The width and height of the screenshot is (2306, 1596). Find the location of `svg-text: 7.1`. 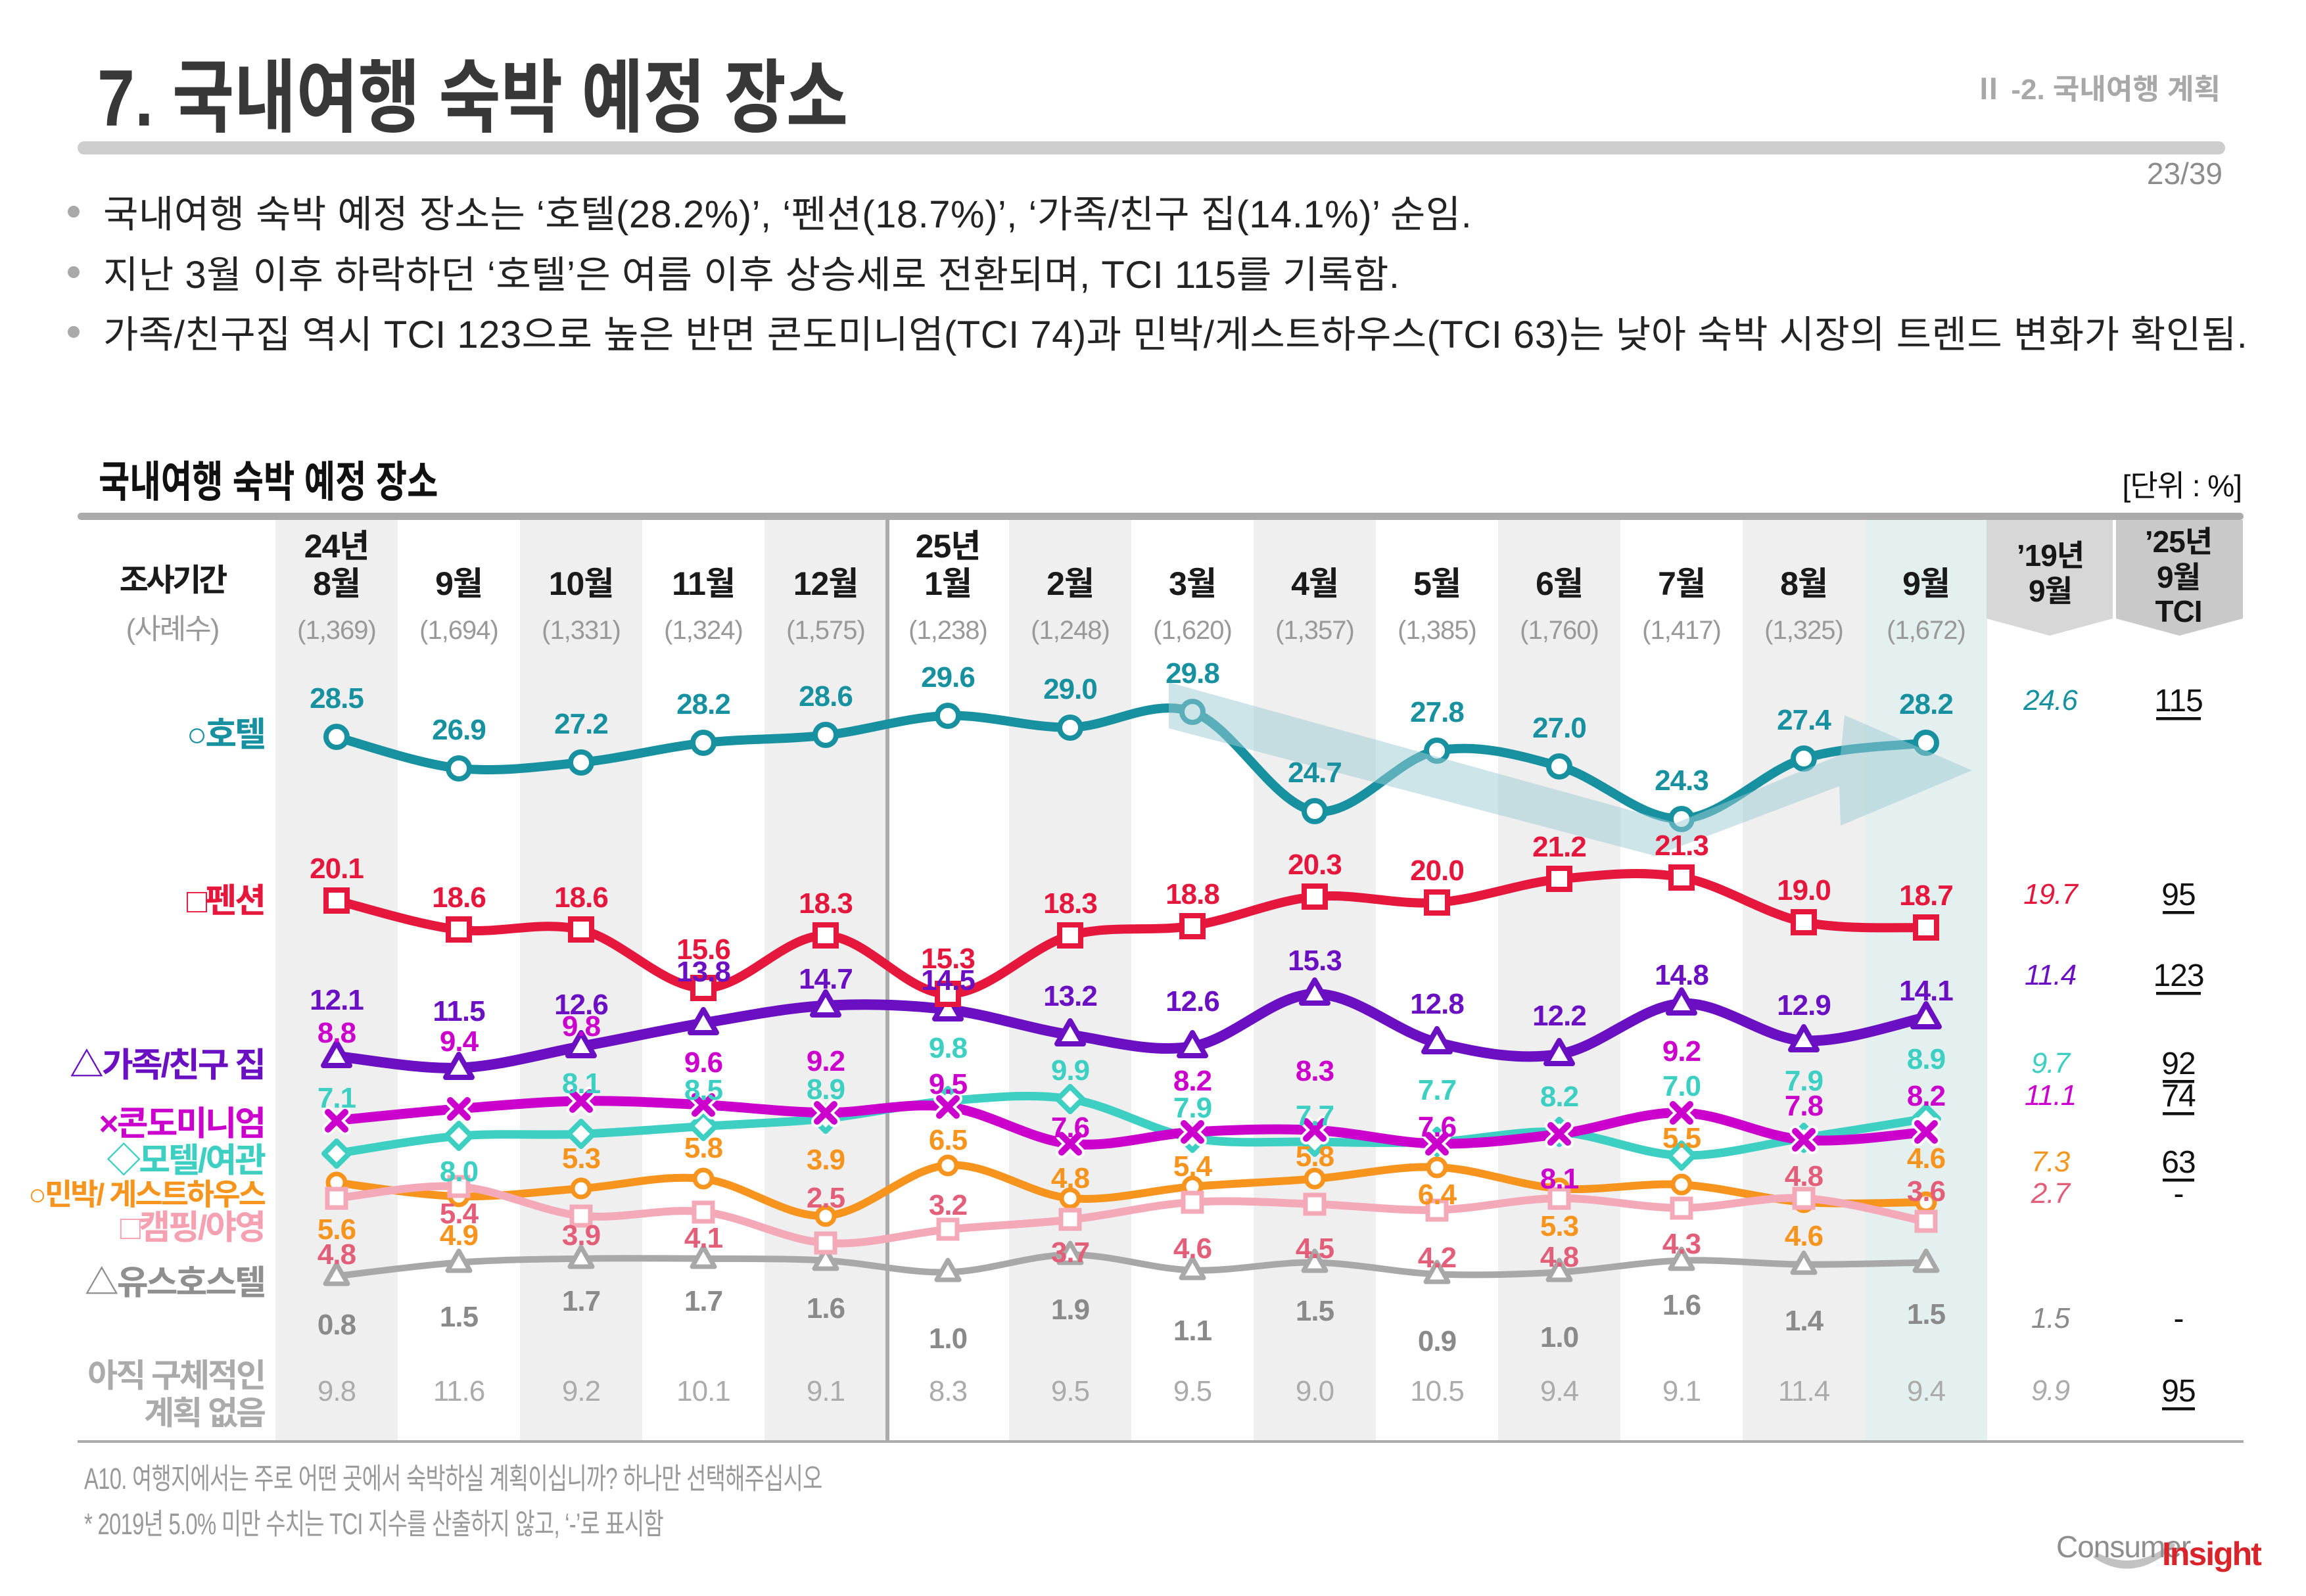

svg-text: 7.1 is located at coordinates (337, 1098).